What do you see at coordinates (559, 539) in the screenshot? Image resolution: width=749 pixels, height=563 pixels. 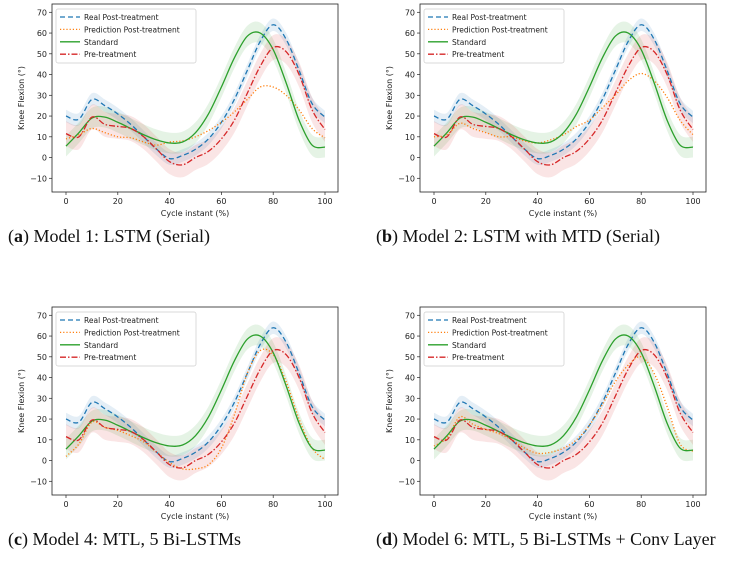 I see `caption-text: Model 6: MTL, 5 Bi-LSTMs + Conv Layer` at bounding box center [559, 539].